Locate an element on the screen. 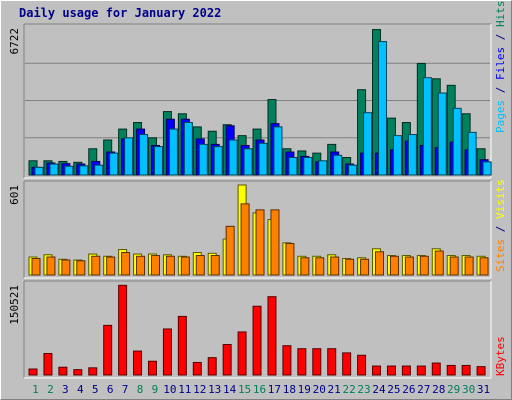  x-tick-label-day-31: 31 is located at coordinates (483, 389).